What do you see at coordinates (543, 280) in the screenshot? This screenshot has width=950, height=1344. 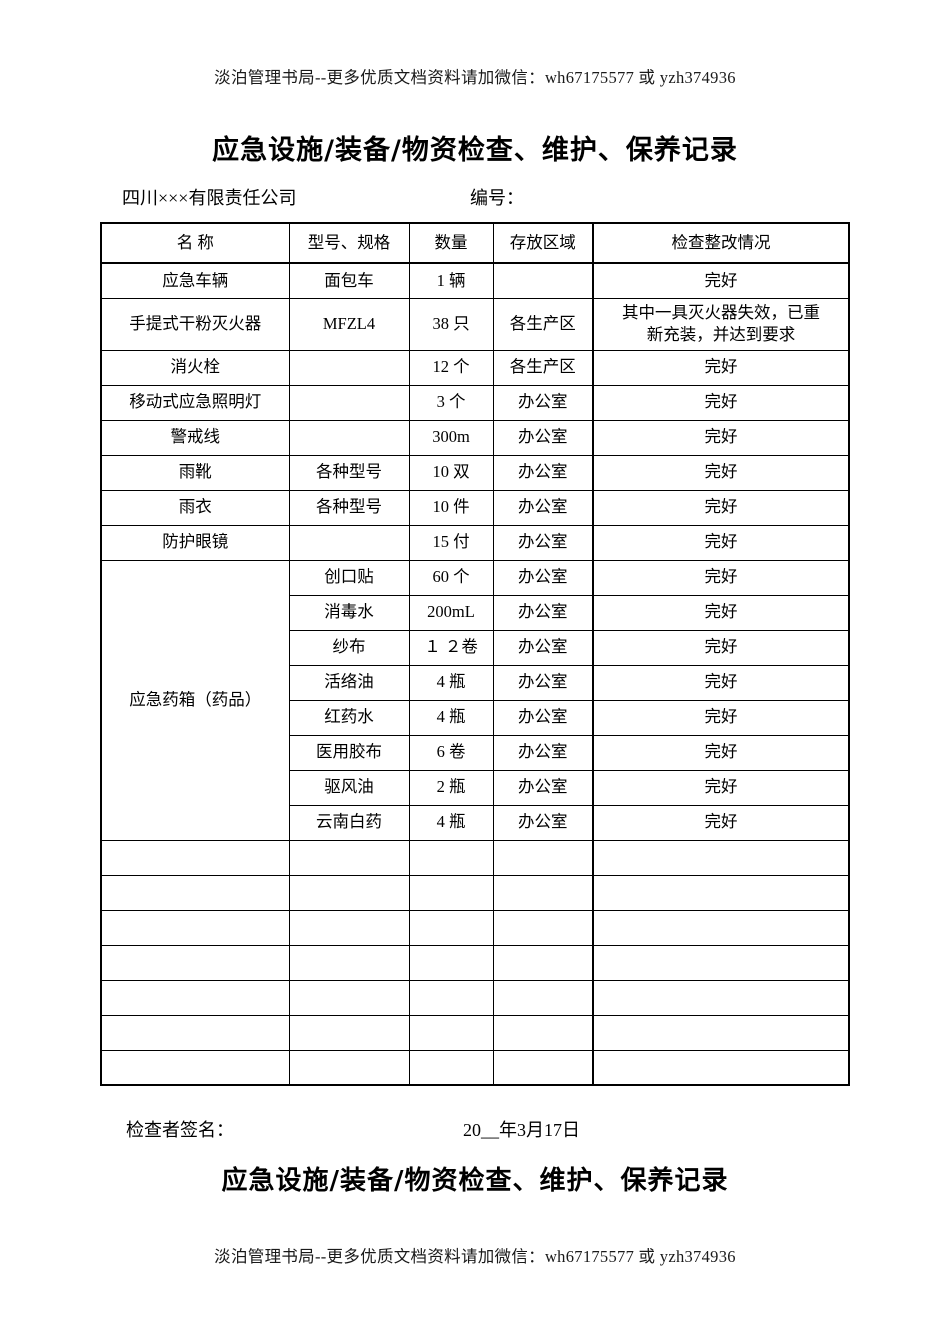 I see `cell-location` at bounding box center [543, 280].